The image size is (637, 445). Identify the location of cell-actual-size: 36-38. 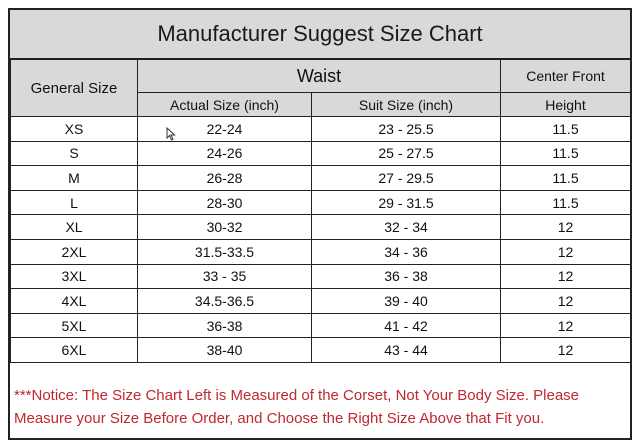
(224, 325).